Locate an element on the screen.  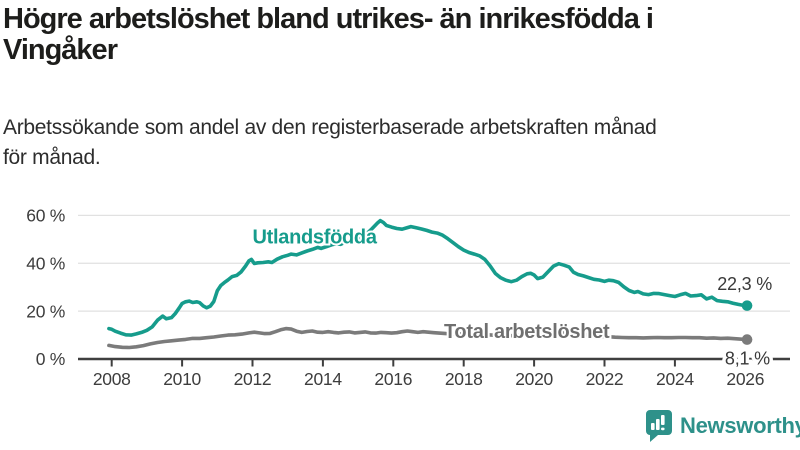
newsworthy-logo: Newsworthy is located at coordinates (722, 425).